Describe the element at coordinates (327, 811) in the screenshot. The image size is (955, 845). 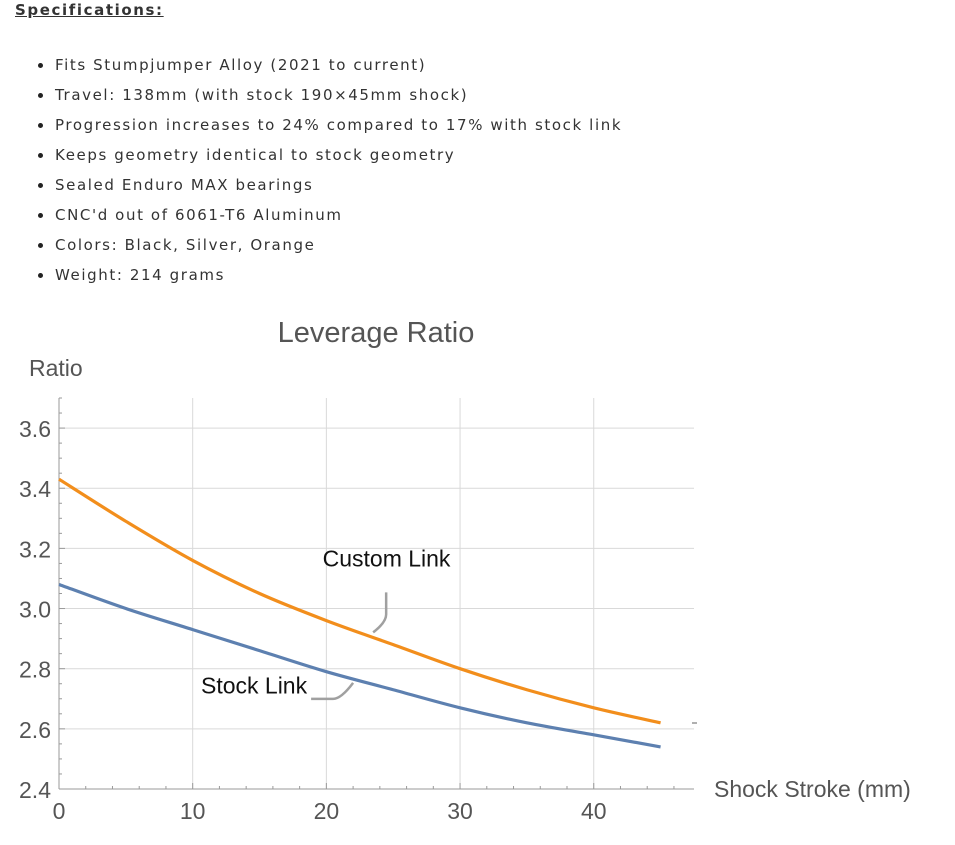
I see `x-tick-label: 20` at that location.